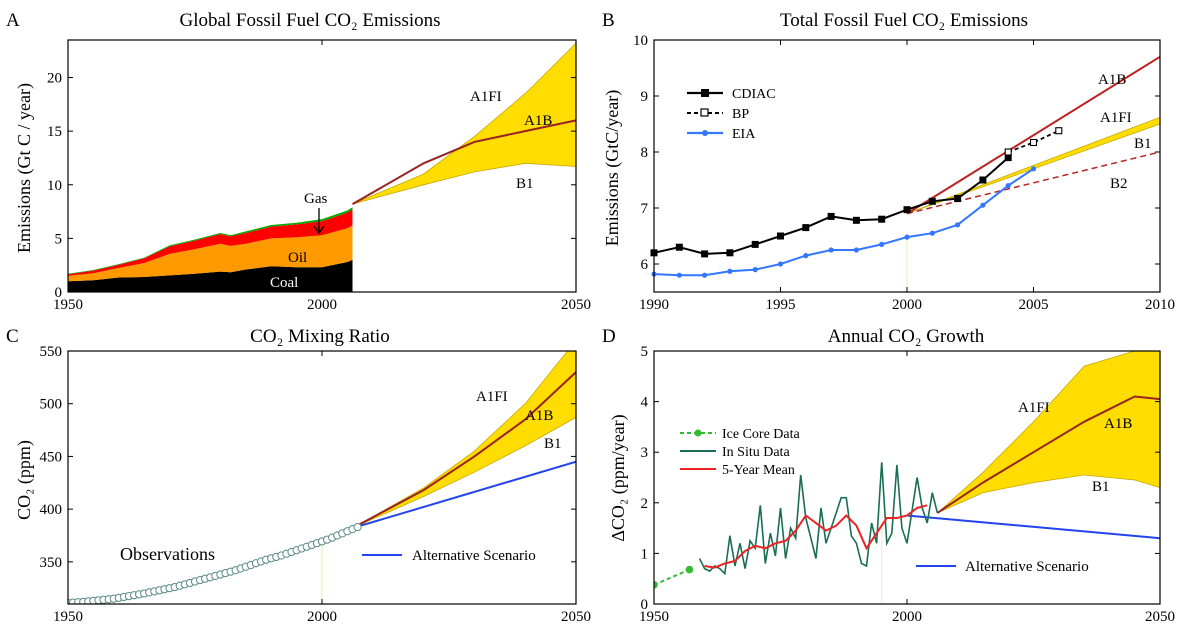 This screenshot has width=1180, height=626. Describe the element at coordinates (1048, 454) in the screenshot. I see `panel-d-a1b-line` at that location.